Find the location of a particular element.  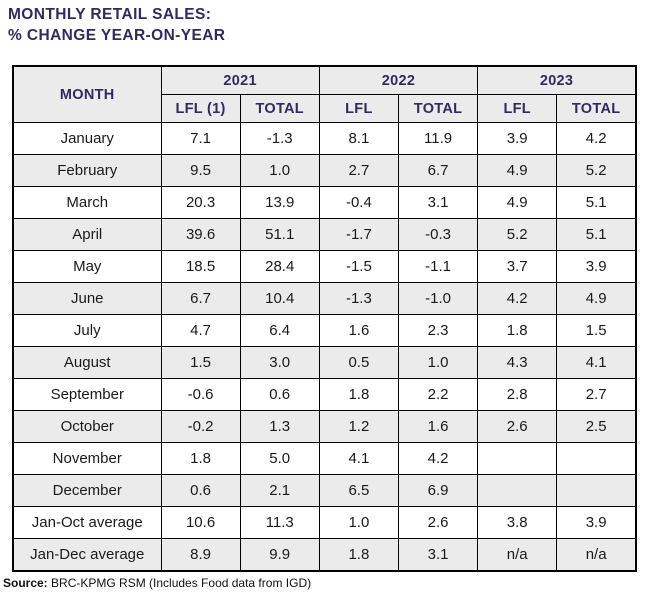

value-cell: -1.7 is located at coordinates (358, 234).